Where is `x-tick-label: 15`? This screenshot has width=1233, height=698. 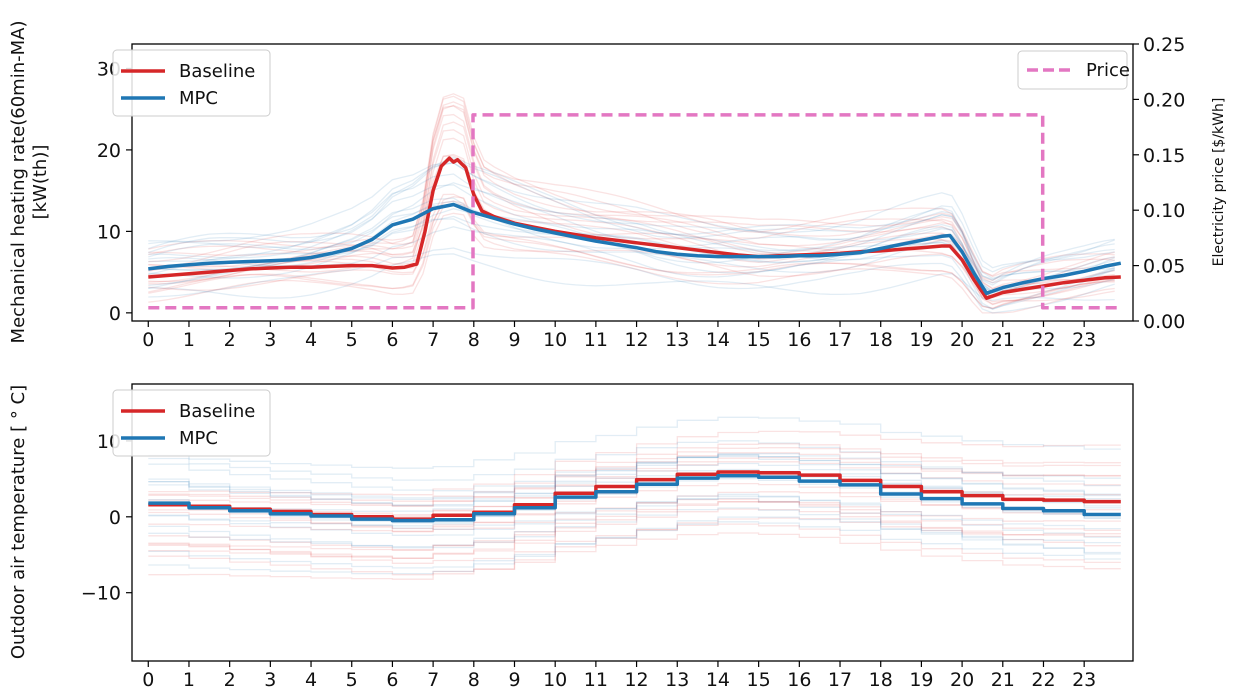 x-tick-label: 15 is located at coordinates (759, 680).